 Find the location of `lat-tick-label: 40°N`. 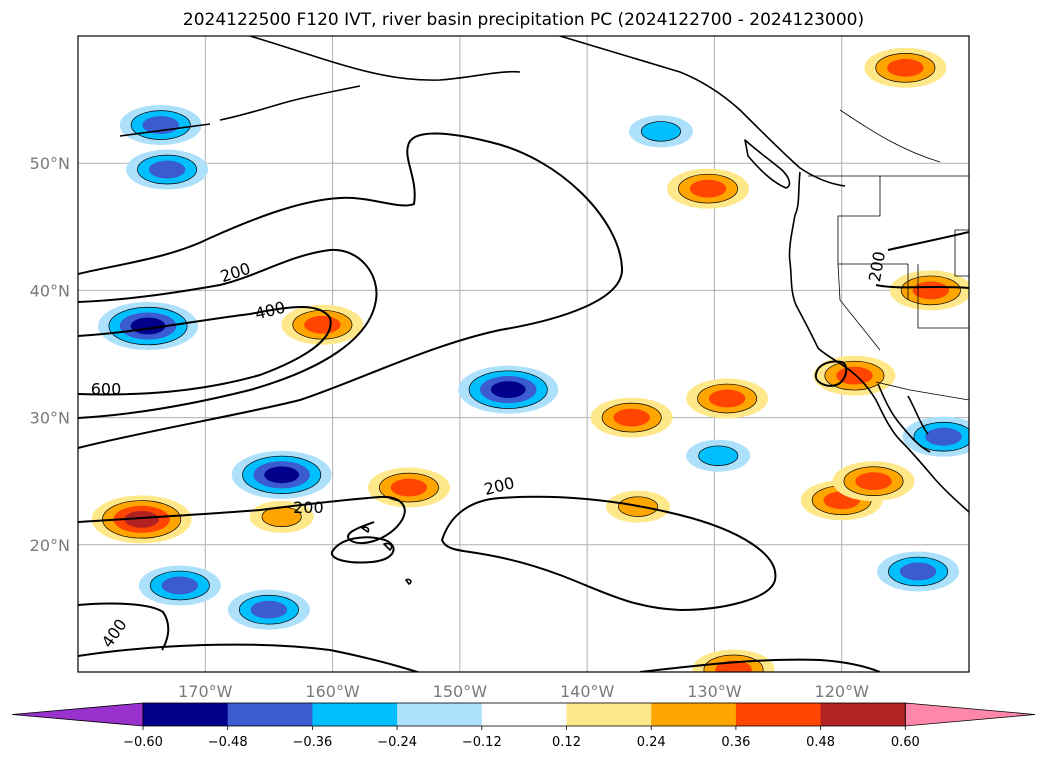

lat-tick-label: 40°N is located at coordinates (50, 290).